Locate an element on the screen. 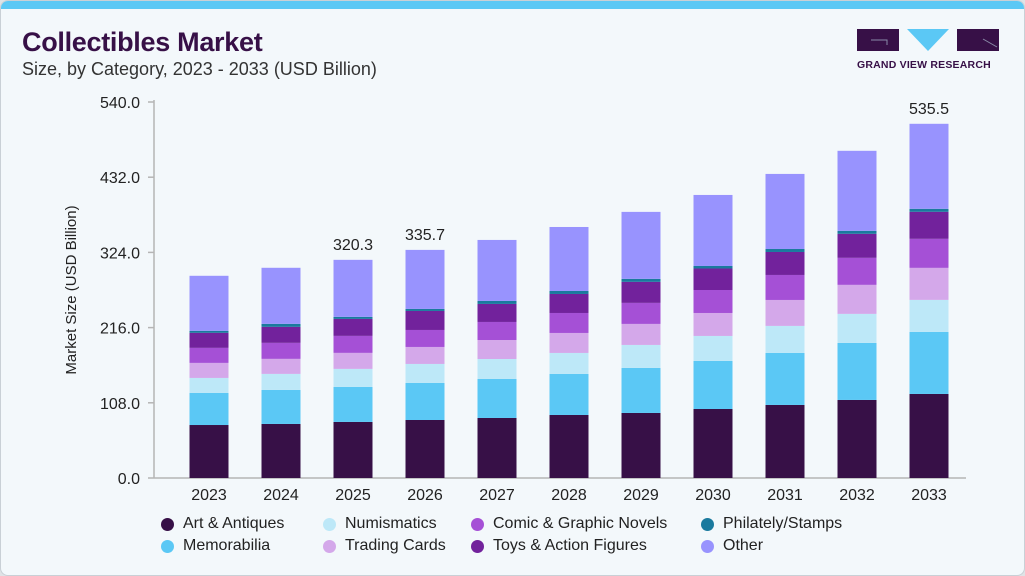 The image size is (1025, 576). y-tick-label: 540.0 is located at coordinates (120, 103).